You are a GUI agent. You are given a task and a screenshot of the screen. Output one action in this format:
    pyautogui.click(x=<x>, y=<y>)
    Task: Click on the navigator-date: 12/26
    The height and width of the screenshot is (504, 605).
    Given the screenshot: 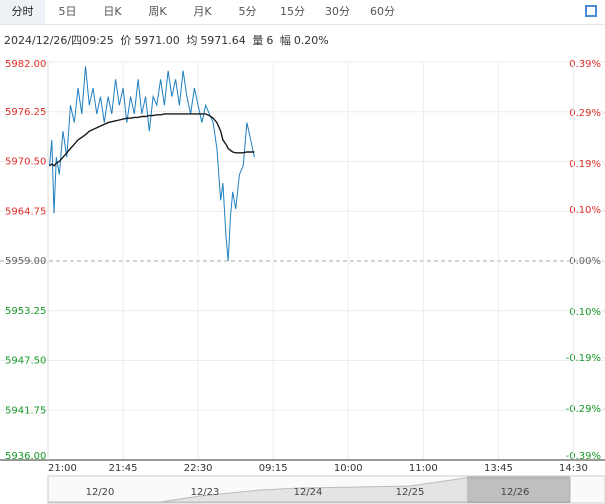 What is the action you would take?
    pyautogui.click(x=515, y=492)
    